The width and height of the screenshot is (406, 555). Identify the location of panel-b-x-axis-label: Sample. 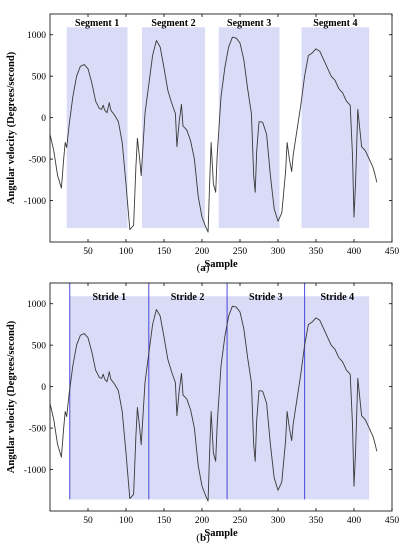
(221, 533).